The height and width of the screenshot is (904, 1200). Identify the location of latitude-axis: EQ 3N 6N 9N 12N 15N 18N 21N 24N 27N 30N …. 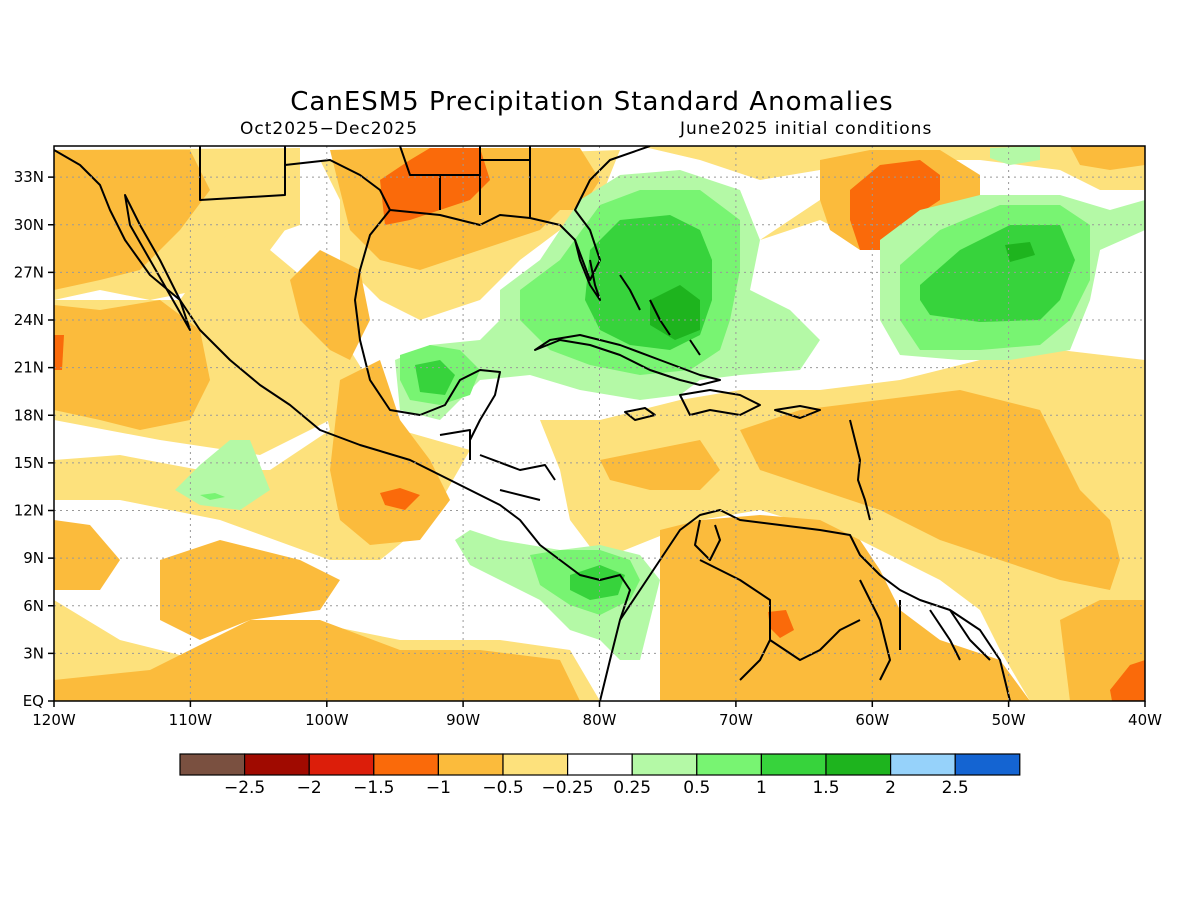
(29, 439).